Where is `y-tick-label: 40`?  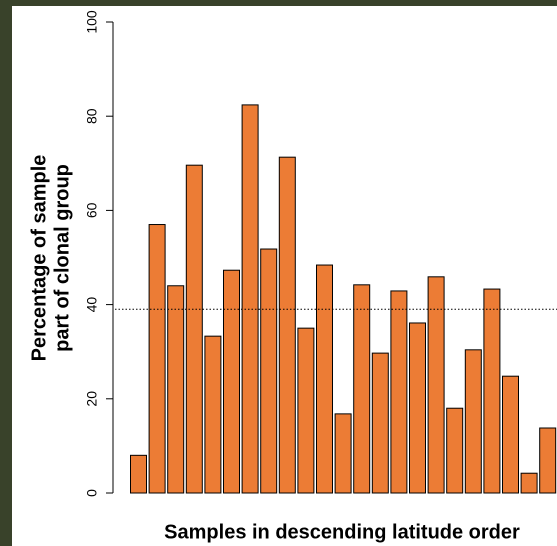
y-tick-label: 40 is located at coordinates (92, 305).